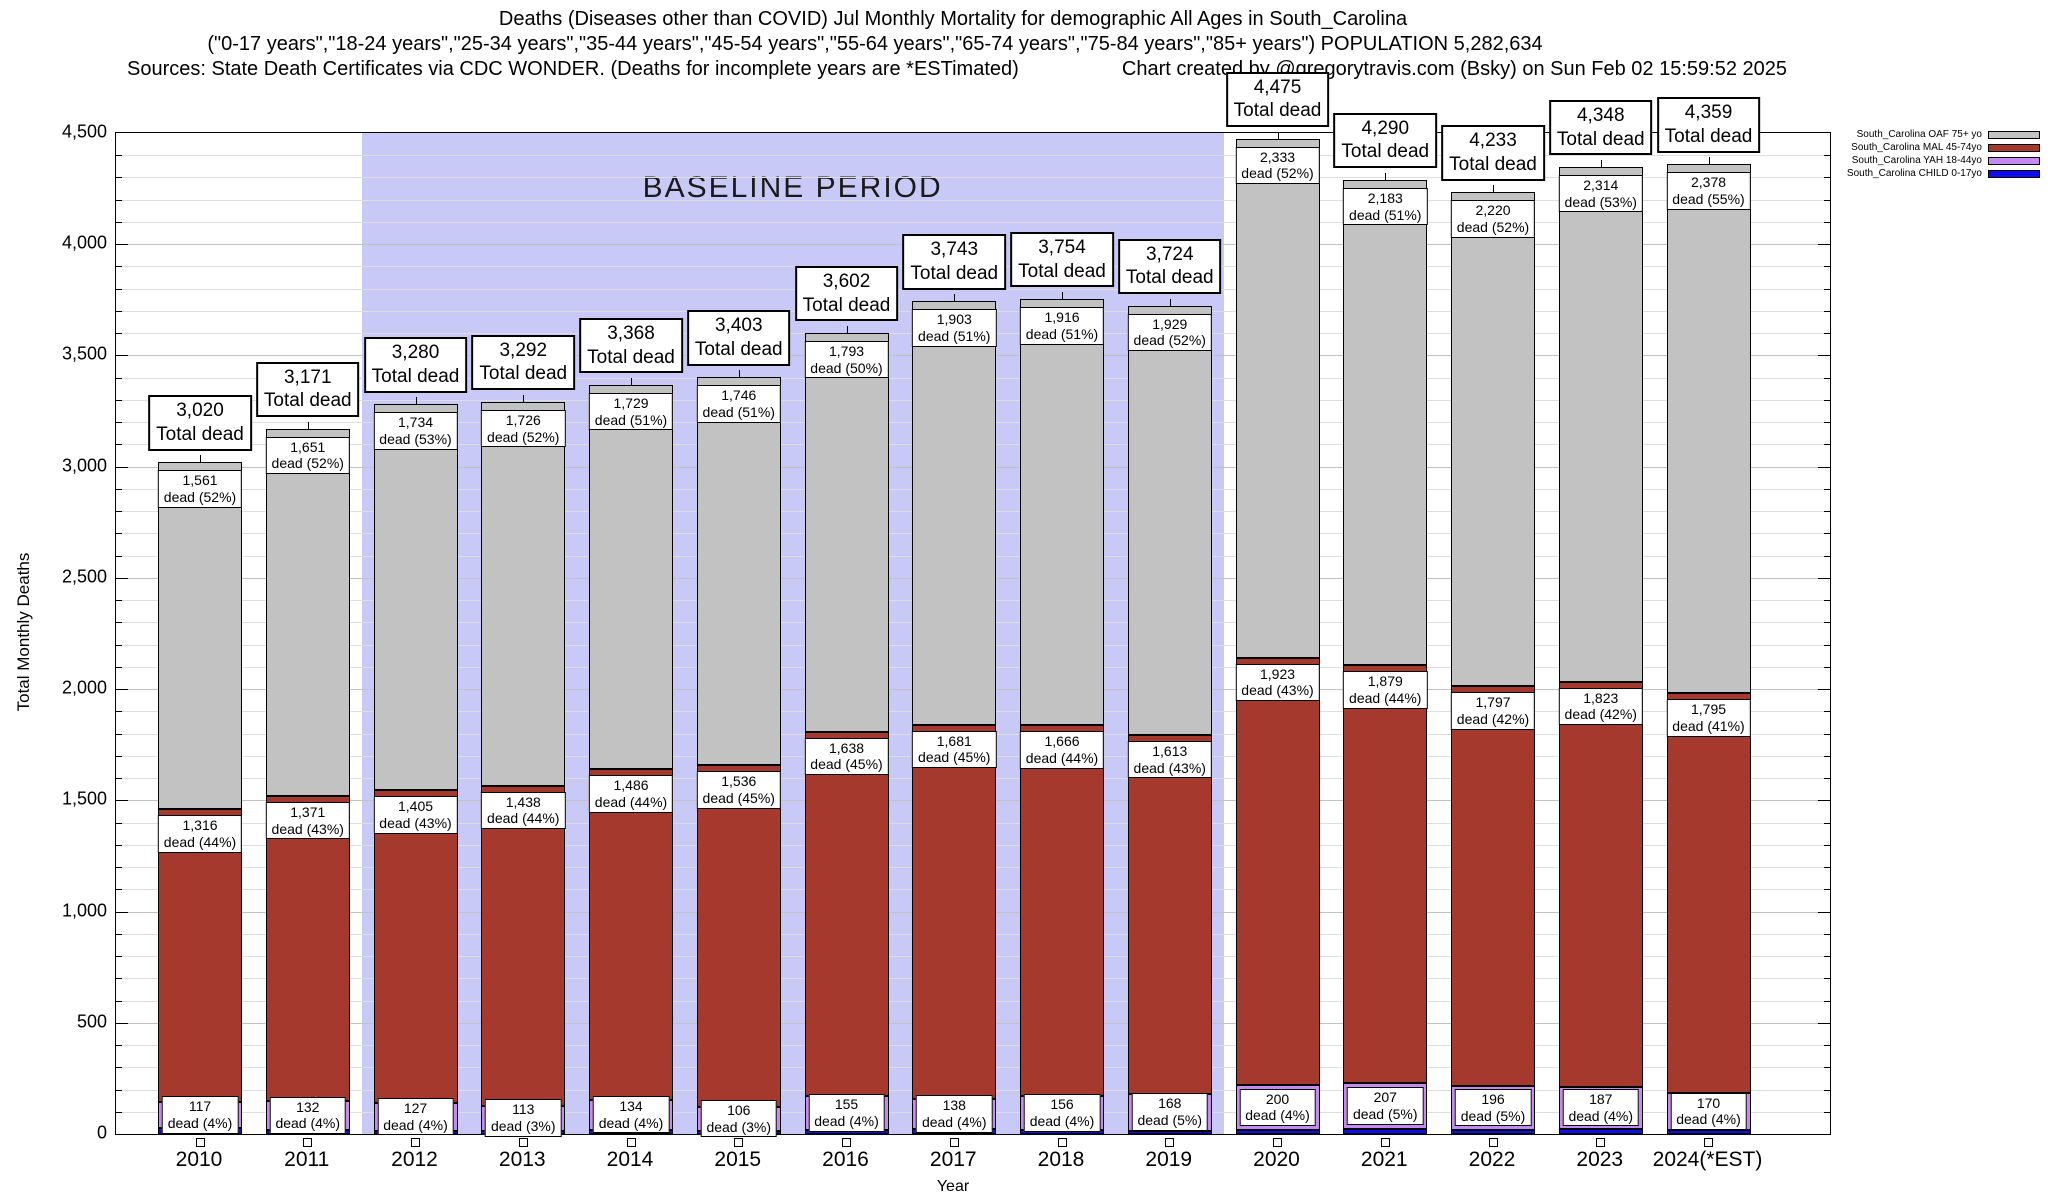  What do you see at coordinates (954, 1121) in the screenshot?
I see `segment-percent: dead (4%)` at bounding box center [954, 1121].